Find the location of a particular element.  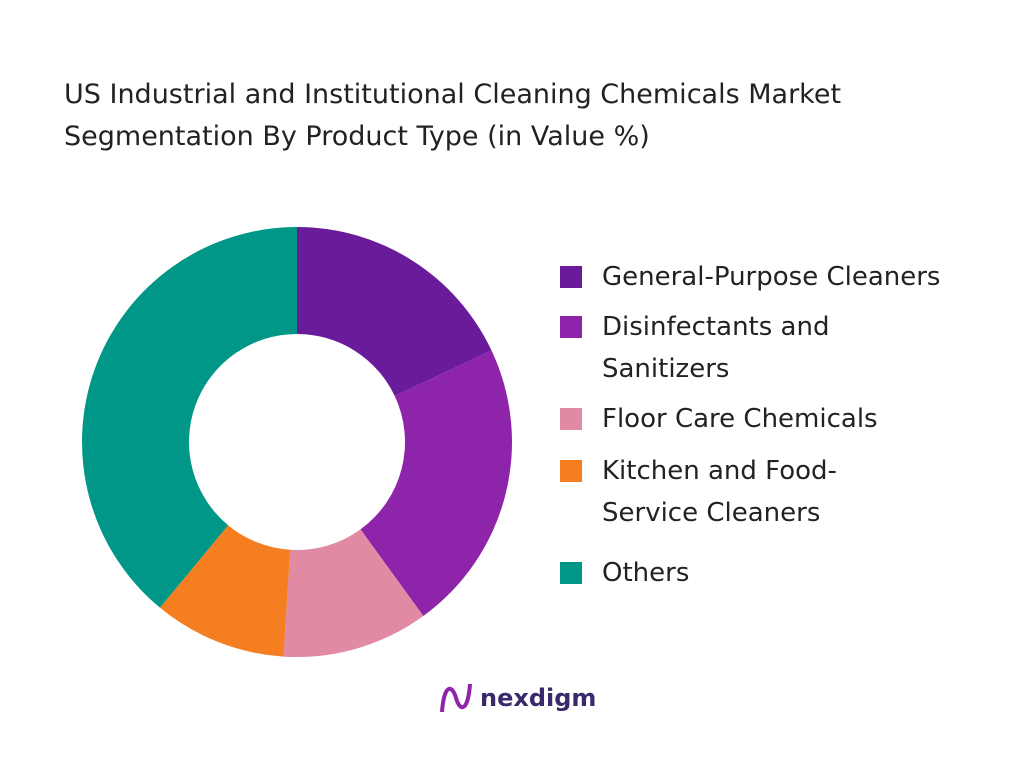

legend-item: Floor Care Chemicals is located at coordinates (785, 419).